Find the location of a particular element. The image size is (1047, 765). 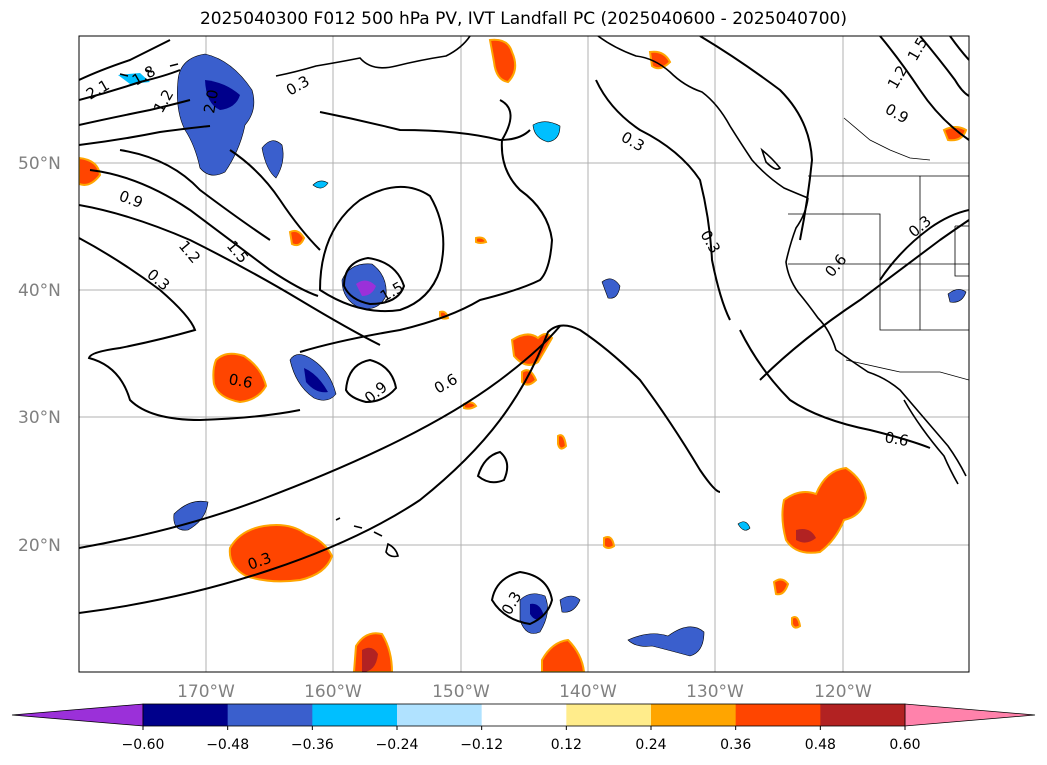

contour-0p3-west is located at coordinates (190, 329).